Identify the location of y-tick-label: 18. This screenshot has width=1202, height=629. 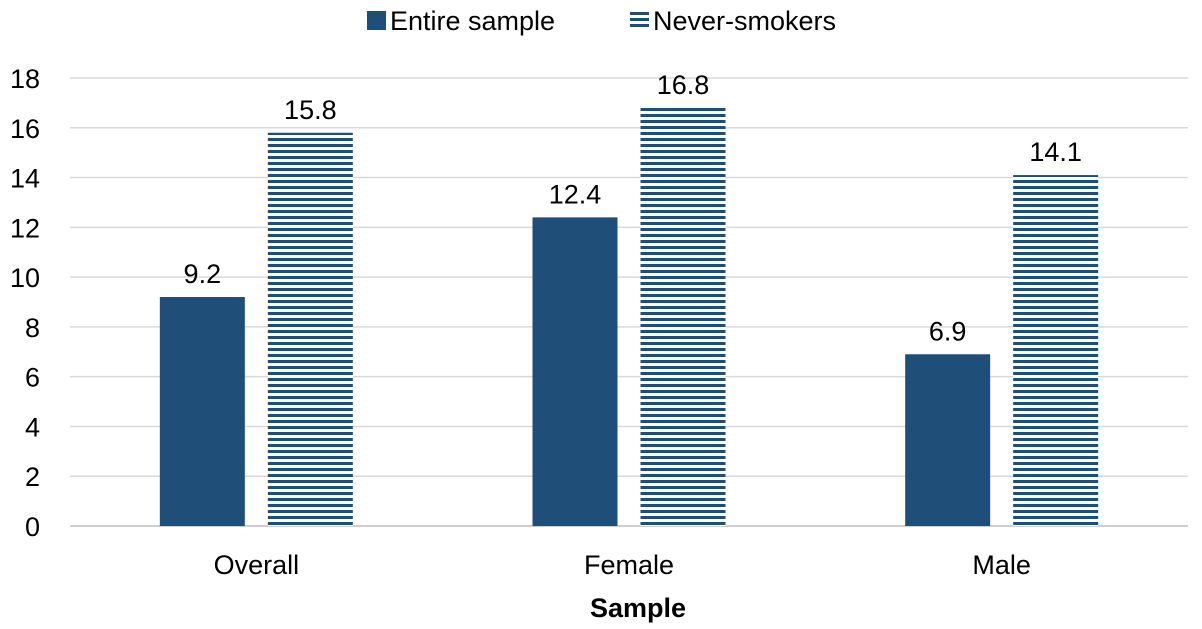
(25, 79).